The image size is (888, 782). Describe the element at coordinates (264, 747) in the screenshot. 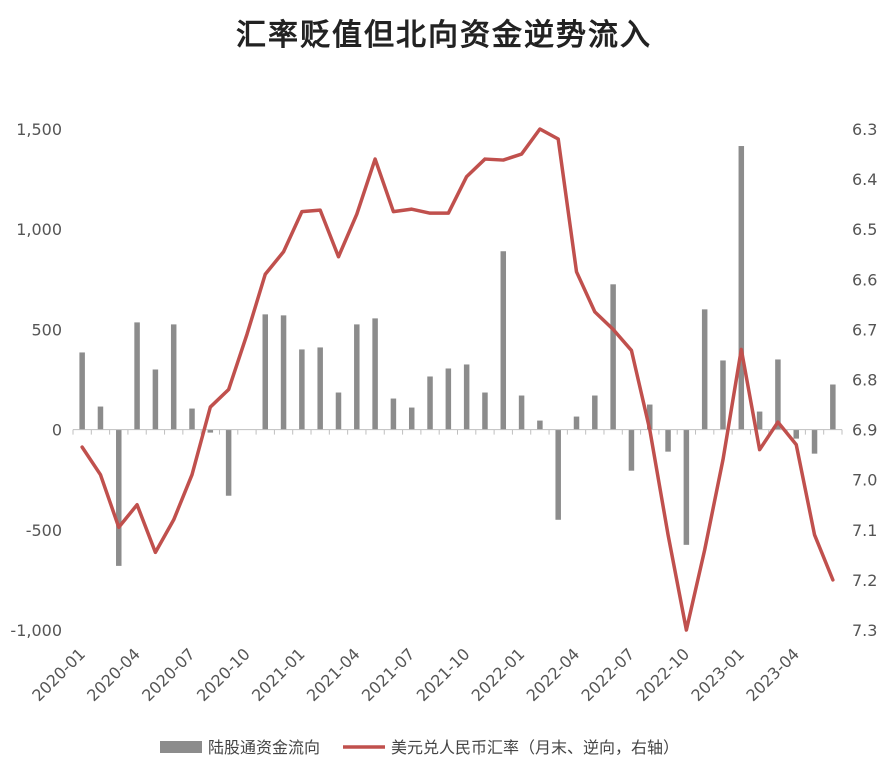

I see `legend-label-bar: 陆股通资金流向` at that location.